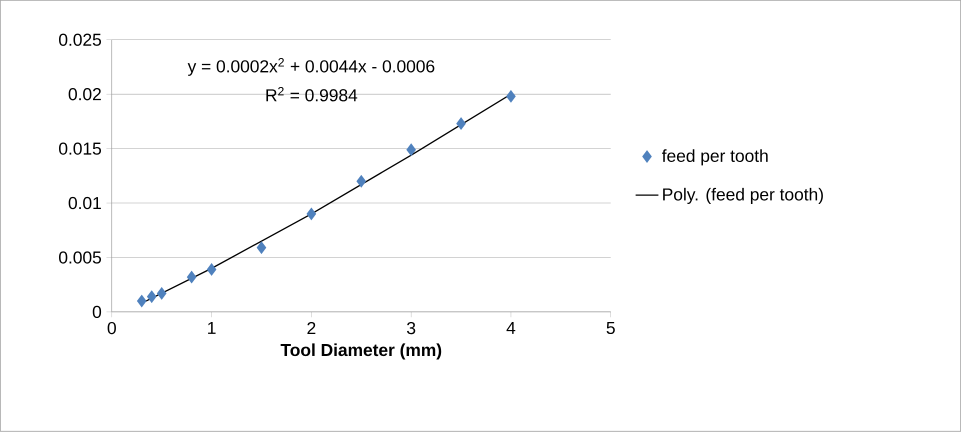  Describe the element at coordinates (84, 94) in the screenshot. I see `y-tick-label: 0.02` at that location.